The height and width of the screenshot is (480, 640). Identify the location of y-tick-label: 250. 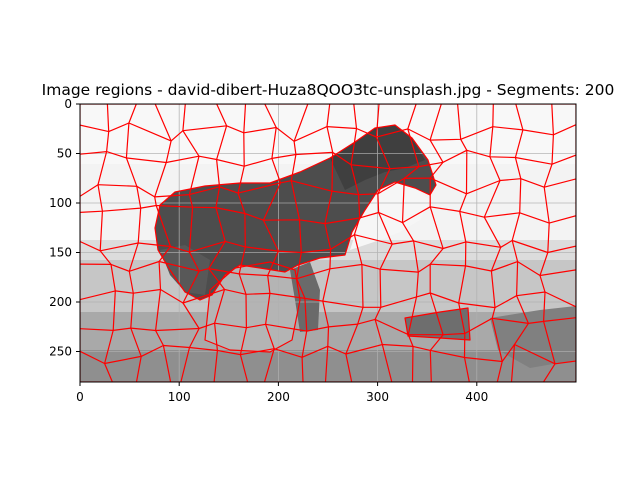
(60, 352).